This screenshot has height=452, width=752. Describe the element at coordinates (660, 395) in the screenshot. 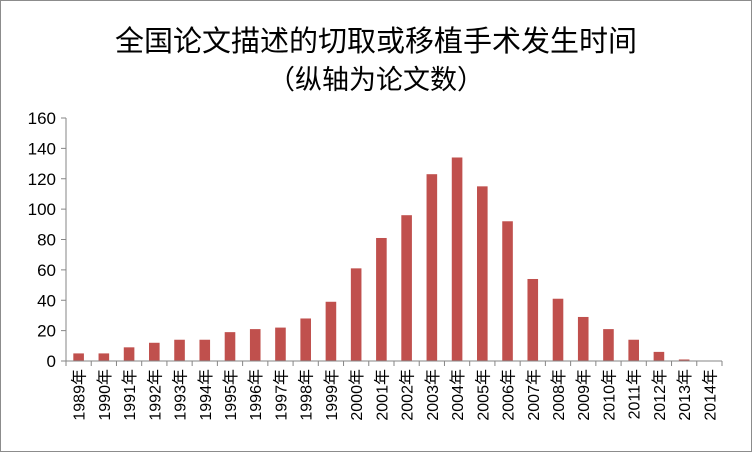

I see `x-tick-label: 2012年` at that location.